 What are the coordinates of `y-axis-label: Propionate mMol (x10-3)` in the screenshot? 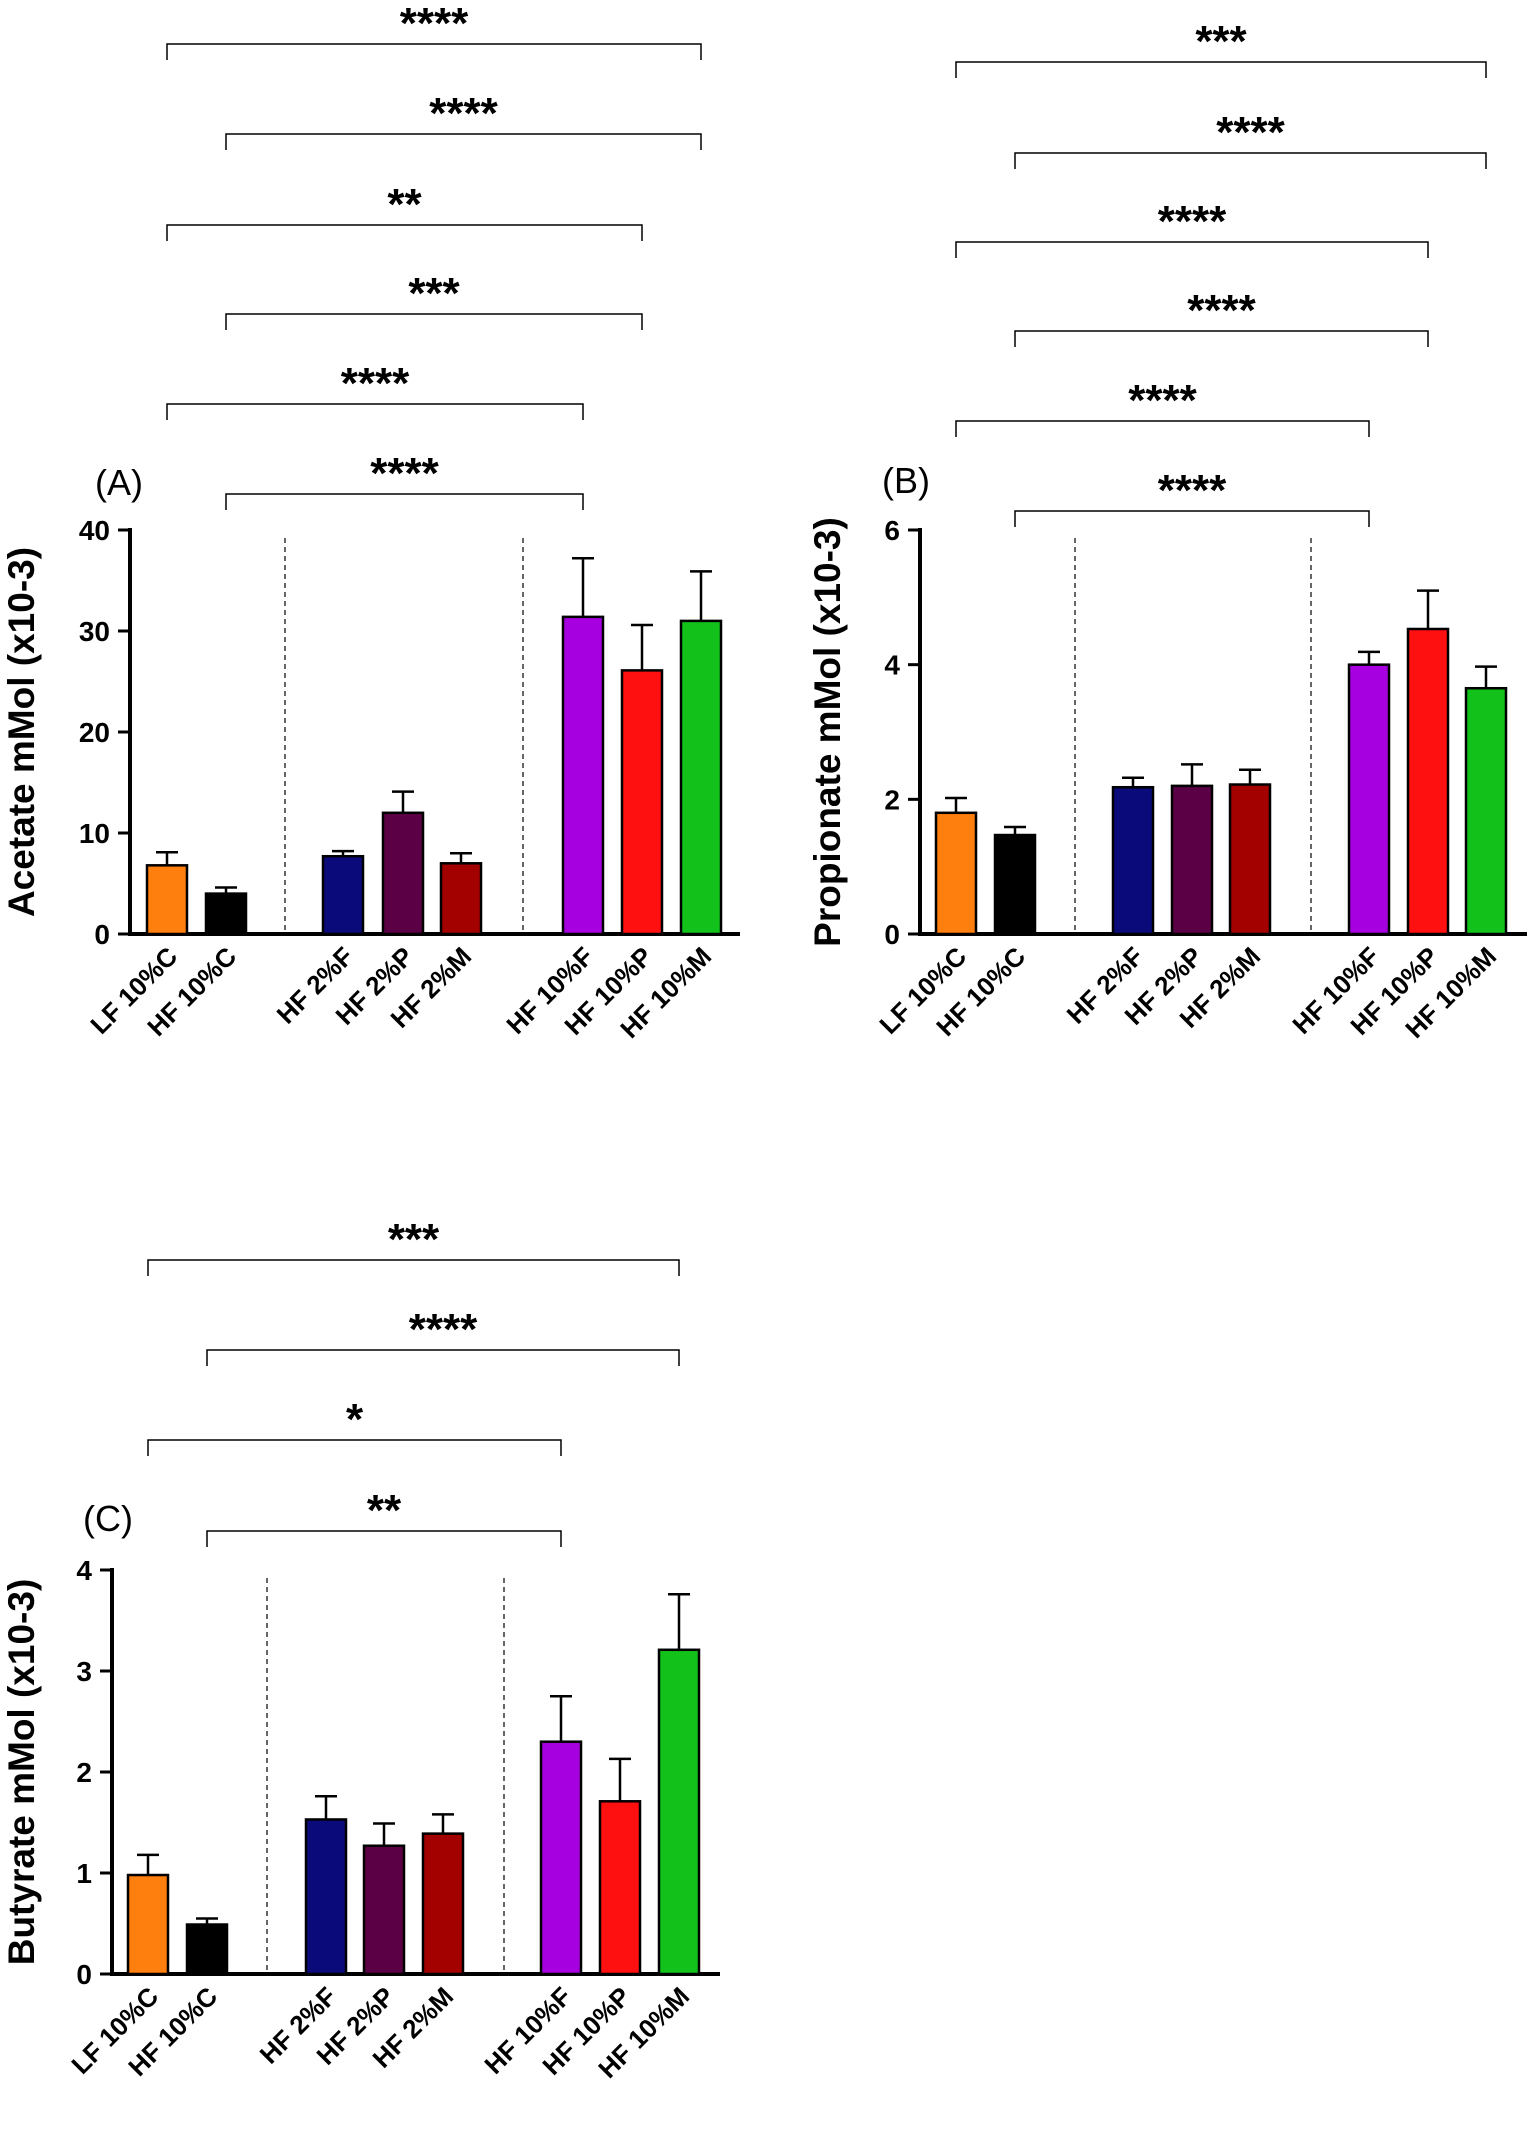 It's located at (827, 732).